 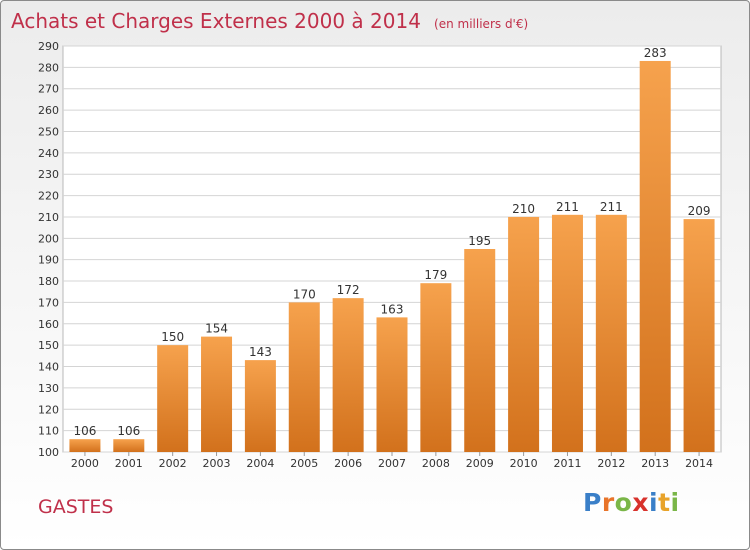 I want to click on y-tick-label: 160, so click(x=48, y=324).